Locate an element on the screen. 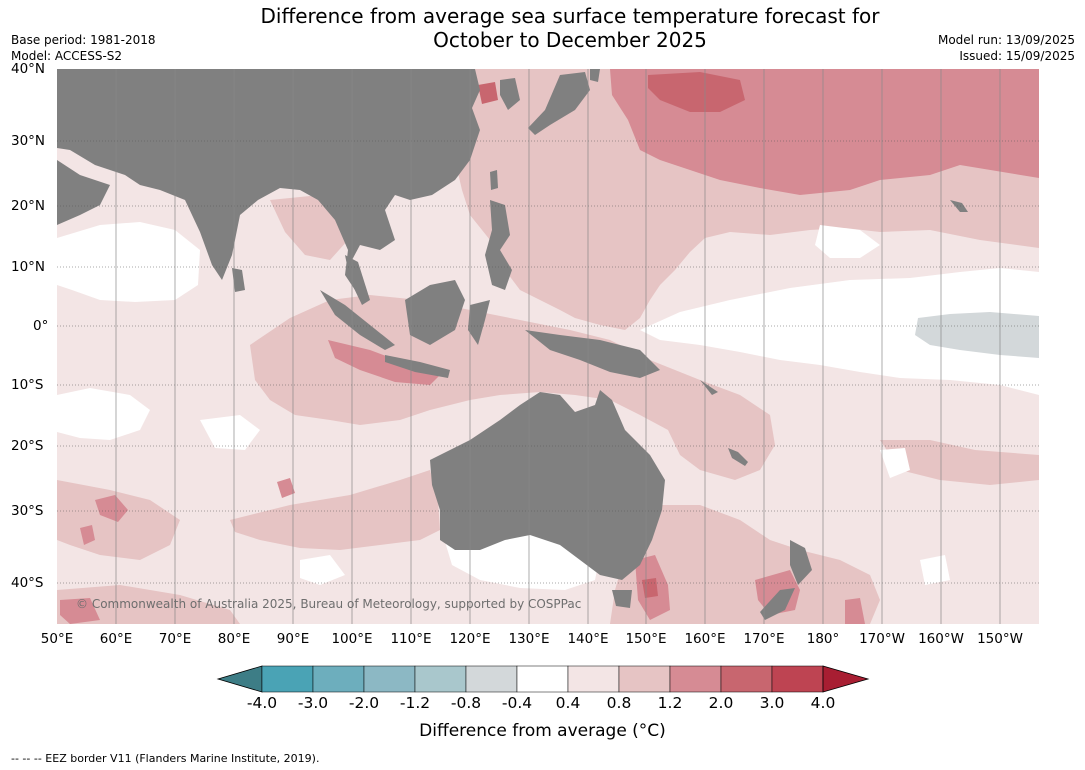 The width and height of the screenshot is (1085, 770). lat-label-20n: 20°N is located at coordinates (28, 206).